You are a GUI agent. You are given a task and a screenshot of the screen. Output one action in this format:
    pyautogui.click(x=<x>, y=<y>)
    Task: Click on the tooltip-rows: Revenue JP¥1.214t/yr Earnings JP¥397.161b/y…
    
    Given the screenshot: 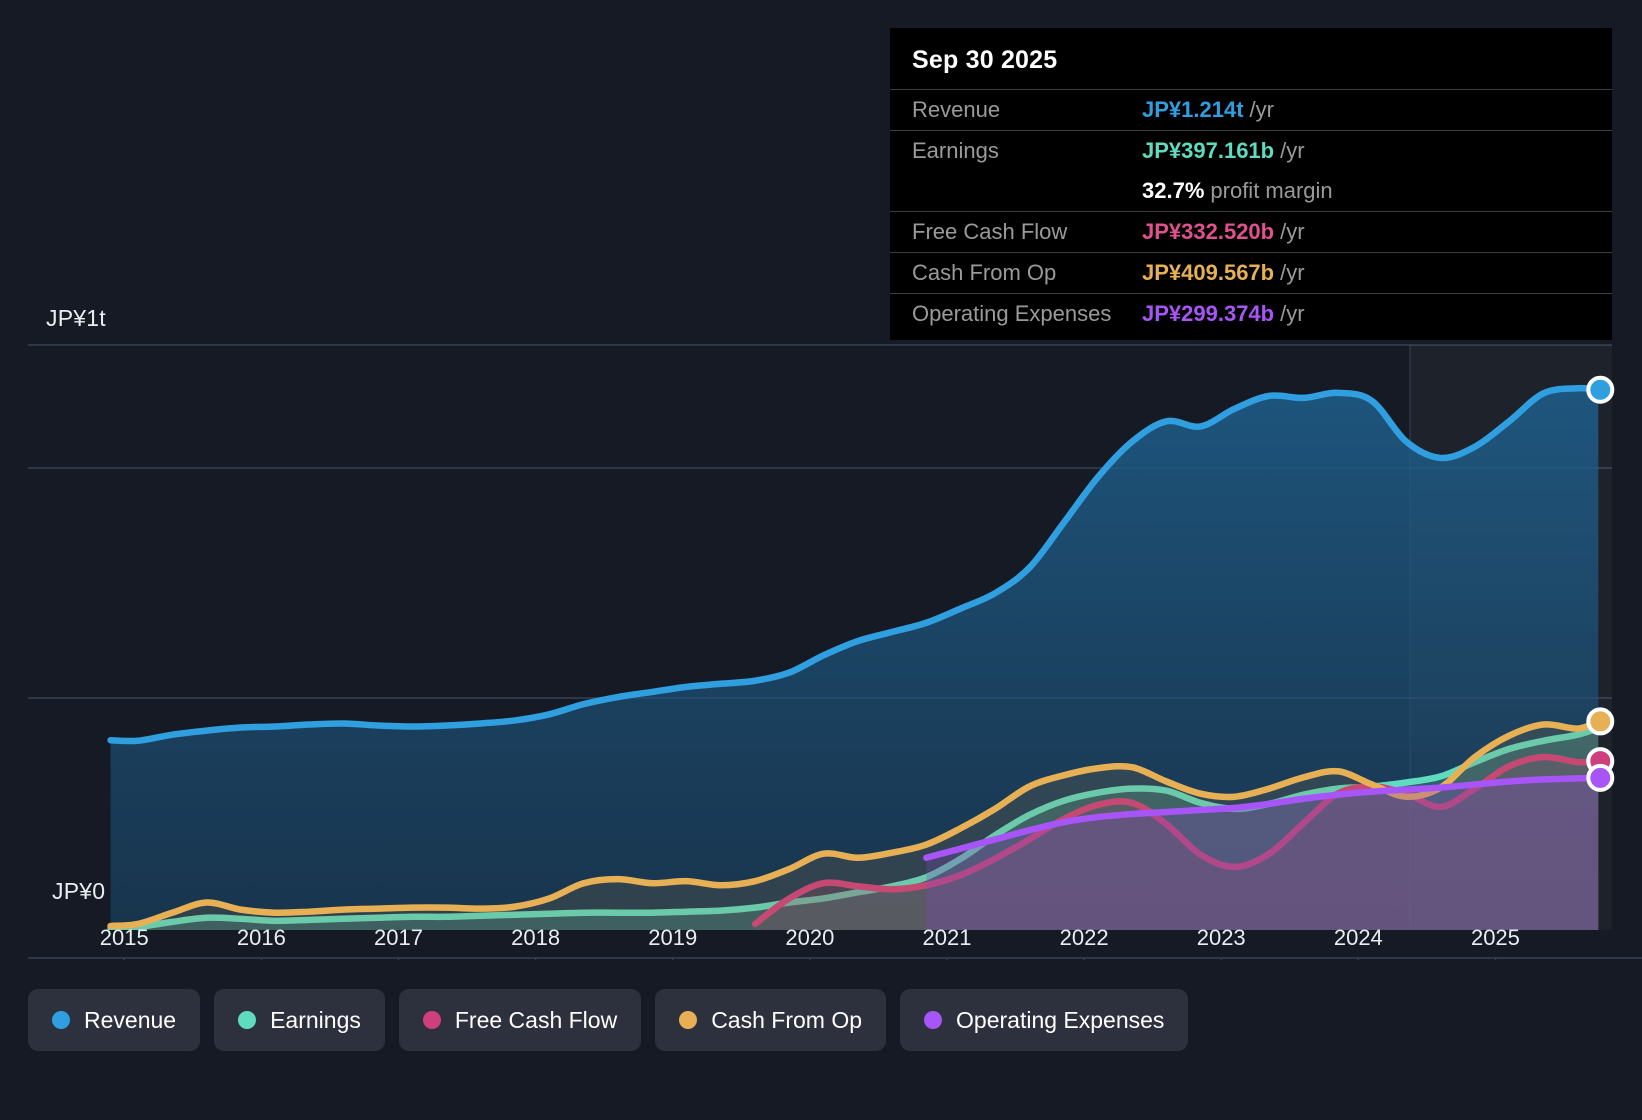 What is the action you would take?
    pyautogui.click(x=1251, y=211)
    